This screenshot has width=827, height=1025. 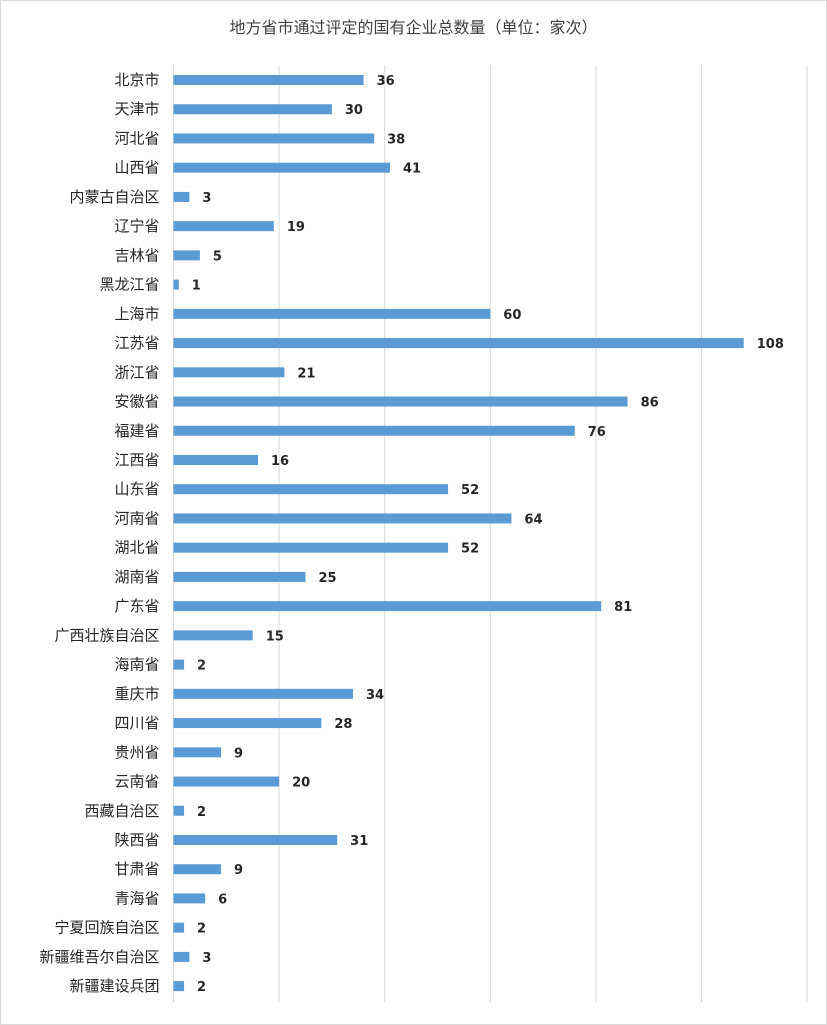 What do you see at coordinates (136, 898) in the screenshot?
I see `category-label: 青海省` at bounding box center [136, 898].